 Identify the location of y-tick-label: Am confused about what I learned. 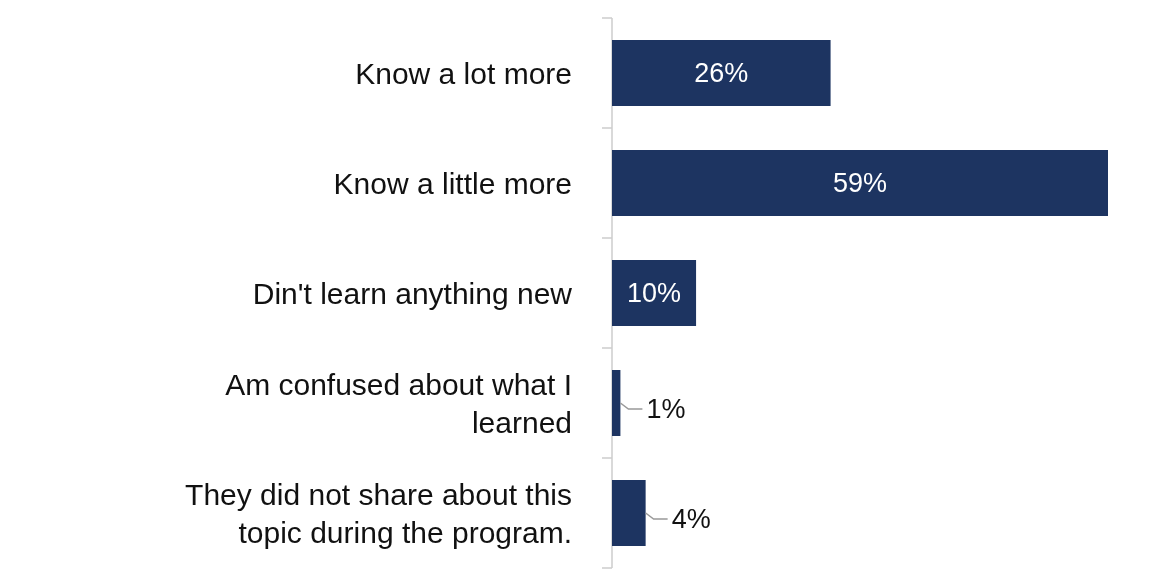
(398, 403).